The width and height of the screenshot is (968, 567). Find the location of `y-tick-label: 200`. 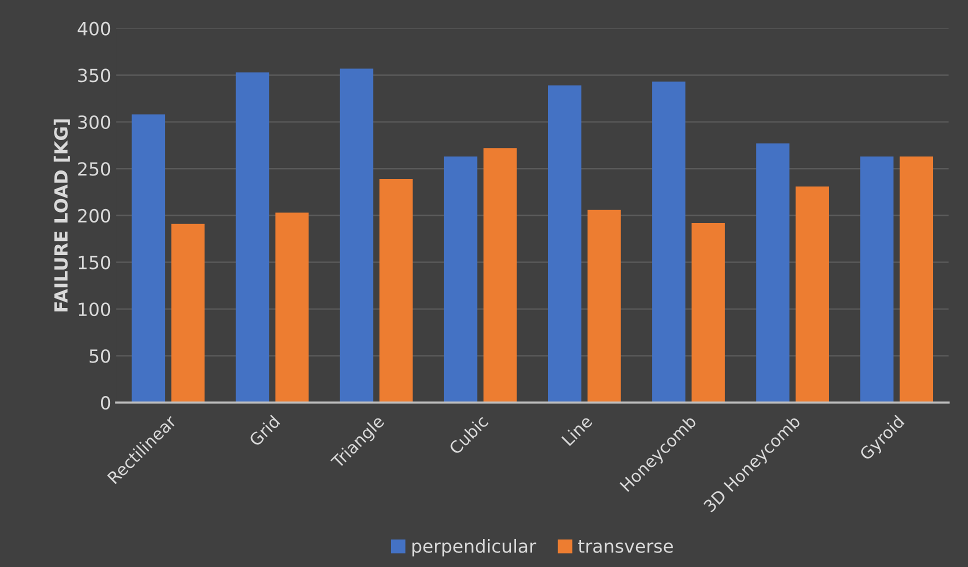

y-tick-label: 200 is located at coordinates (94, 215).